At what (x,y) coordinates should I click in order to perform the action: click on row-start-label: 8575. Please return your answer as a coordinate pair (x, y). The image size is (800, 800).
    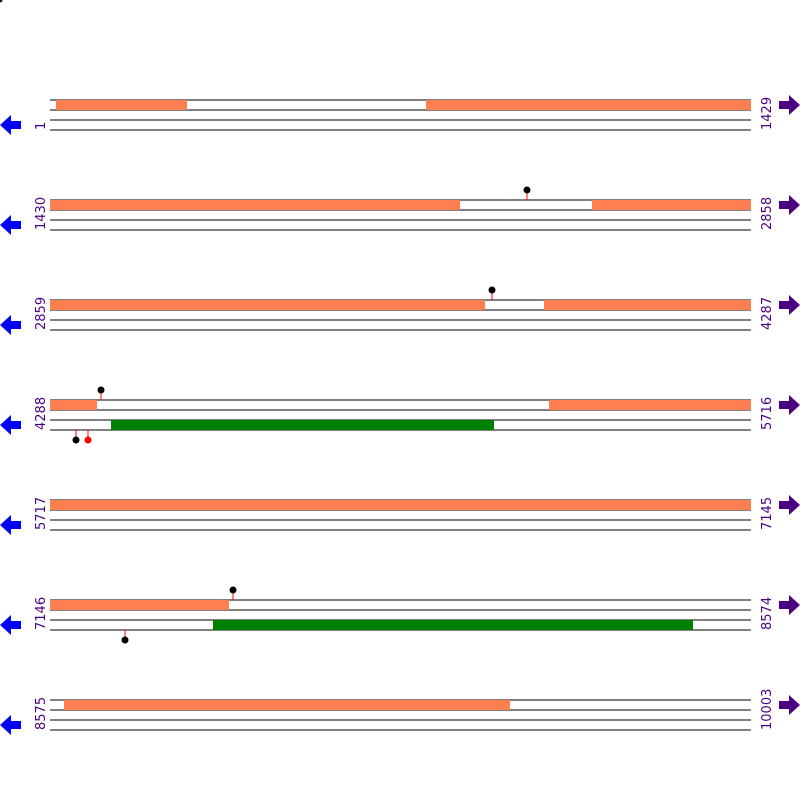
    Looking at the image, I should click on (41, 713).